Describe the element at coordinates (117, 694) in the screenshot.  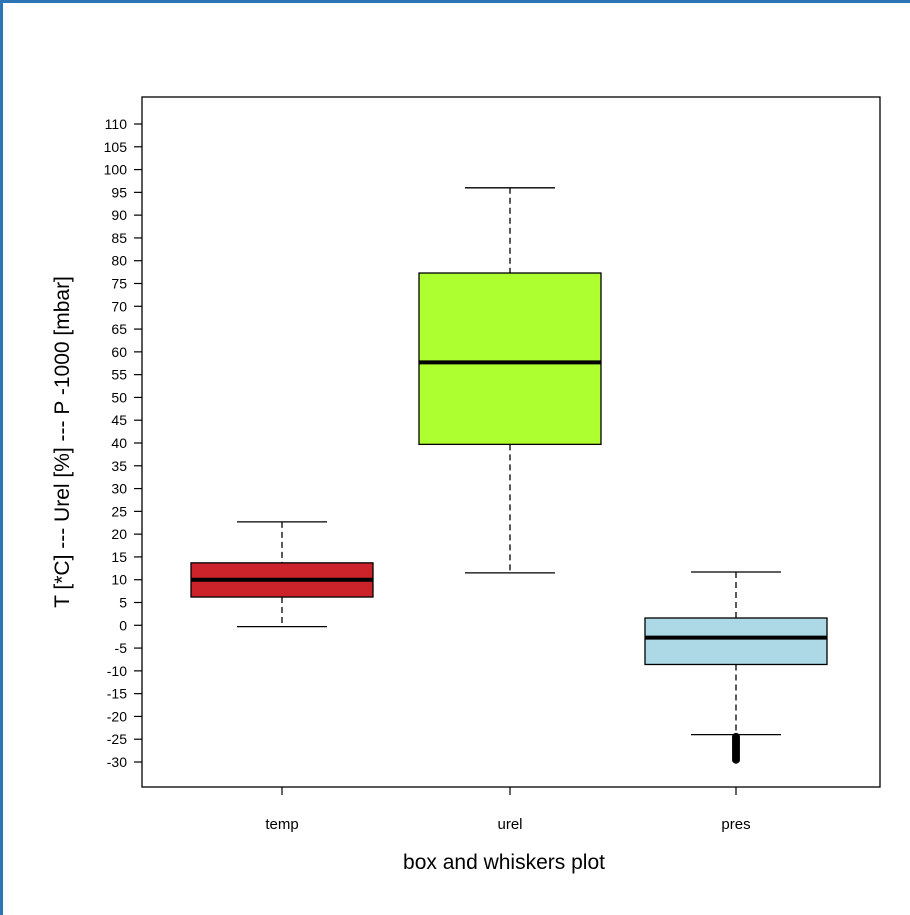
I see `y-tick-label: -15` at that location.